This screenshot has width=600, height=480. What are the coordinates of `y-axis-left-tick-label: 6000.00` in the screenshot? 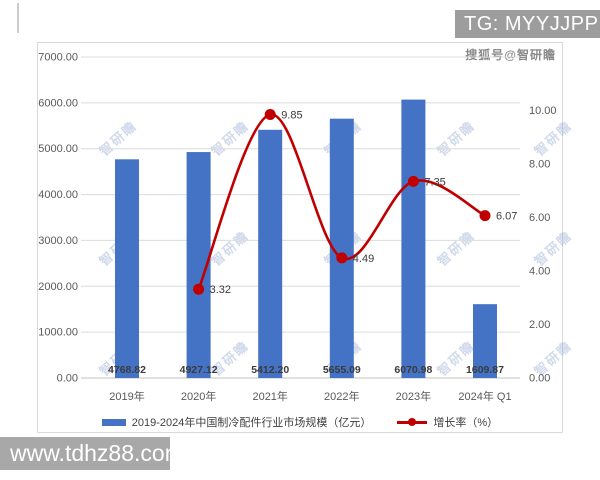 It's located at (58, 103).